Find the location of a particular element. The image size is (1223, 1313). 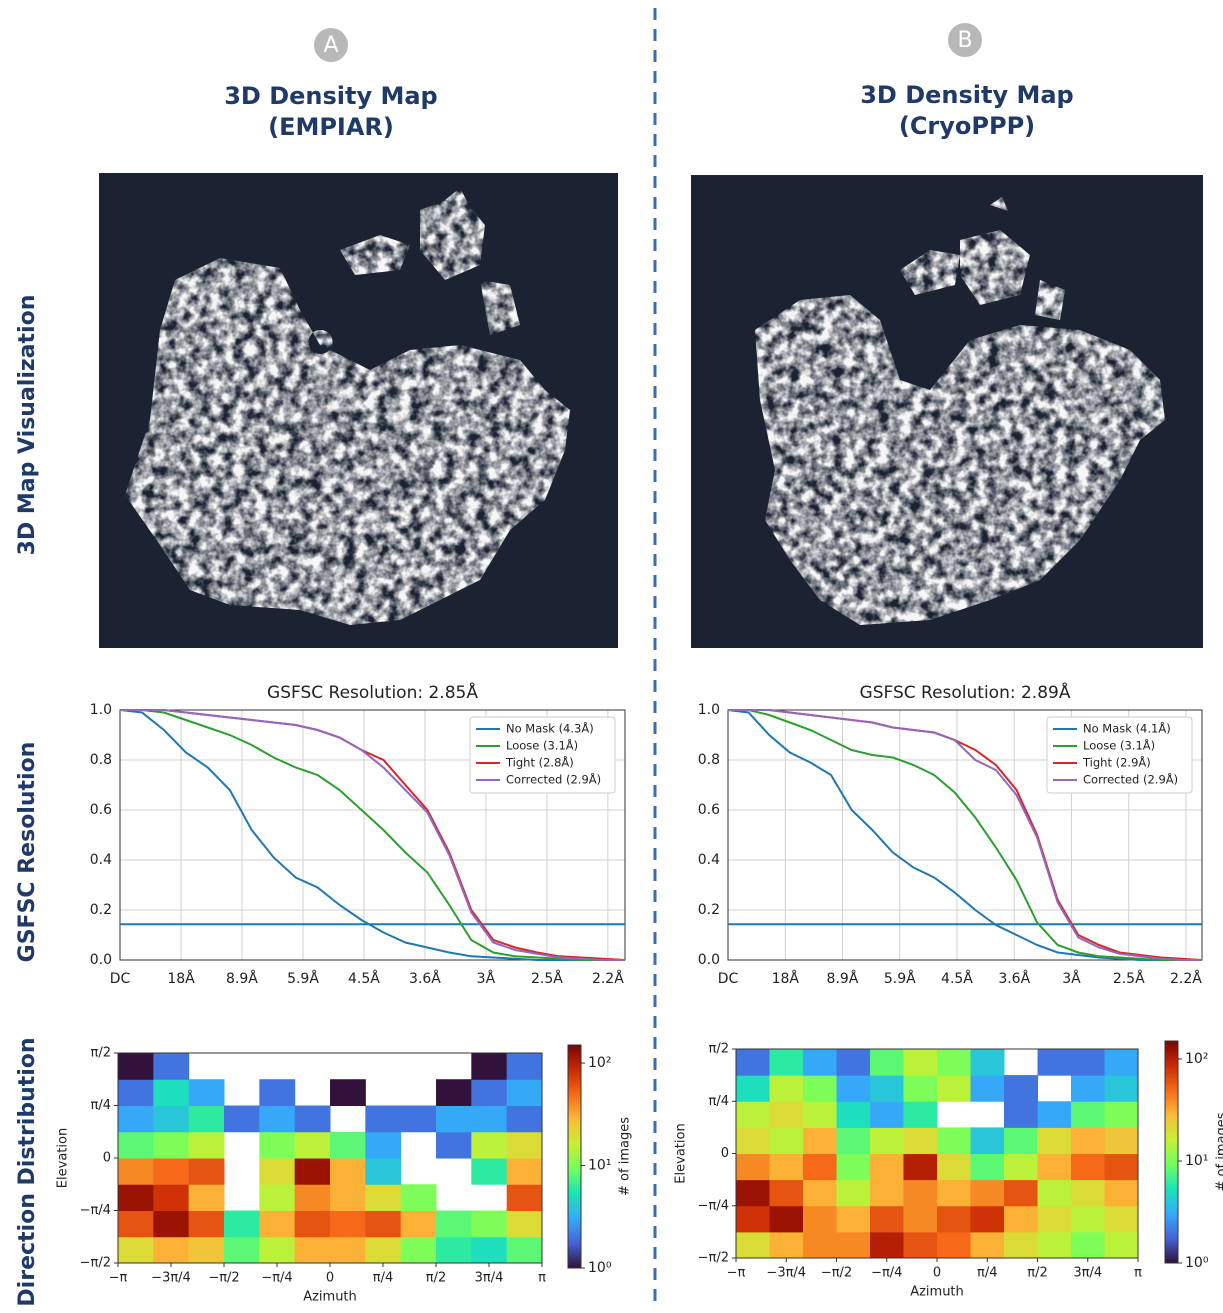

x-tick-label: 3Å is located at coordinates (1071, 978).